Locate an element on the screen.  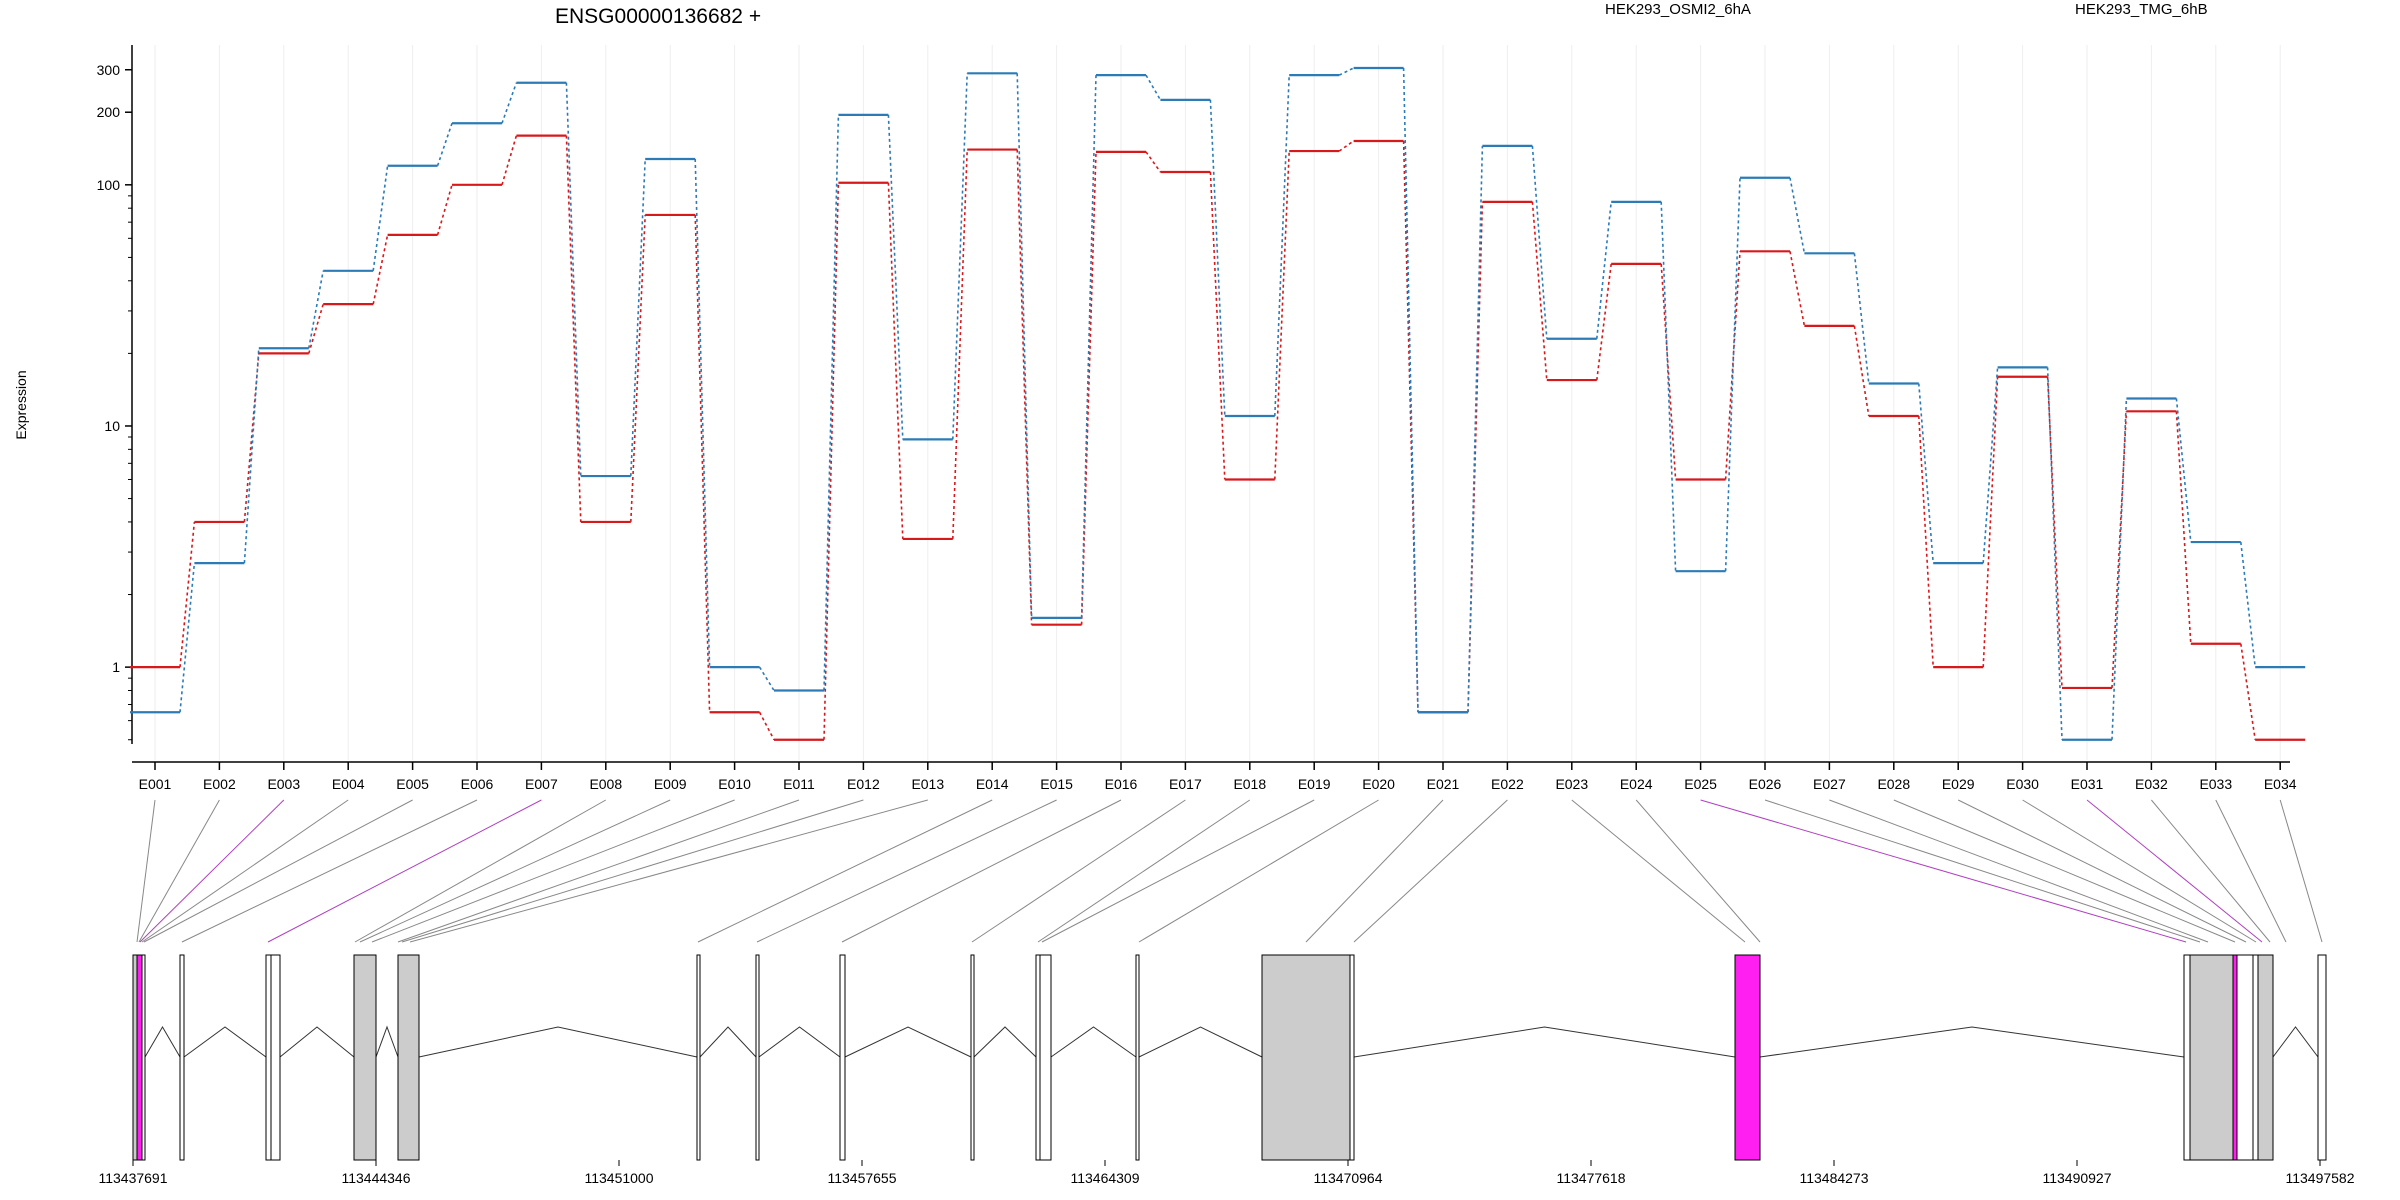
x-tick-label: E001 is located at coordinates (155, 784).